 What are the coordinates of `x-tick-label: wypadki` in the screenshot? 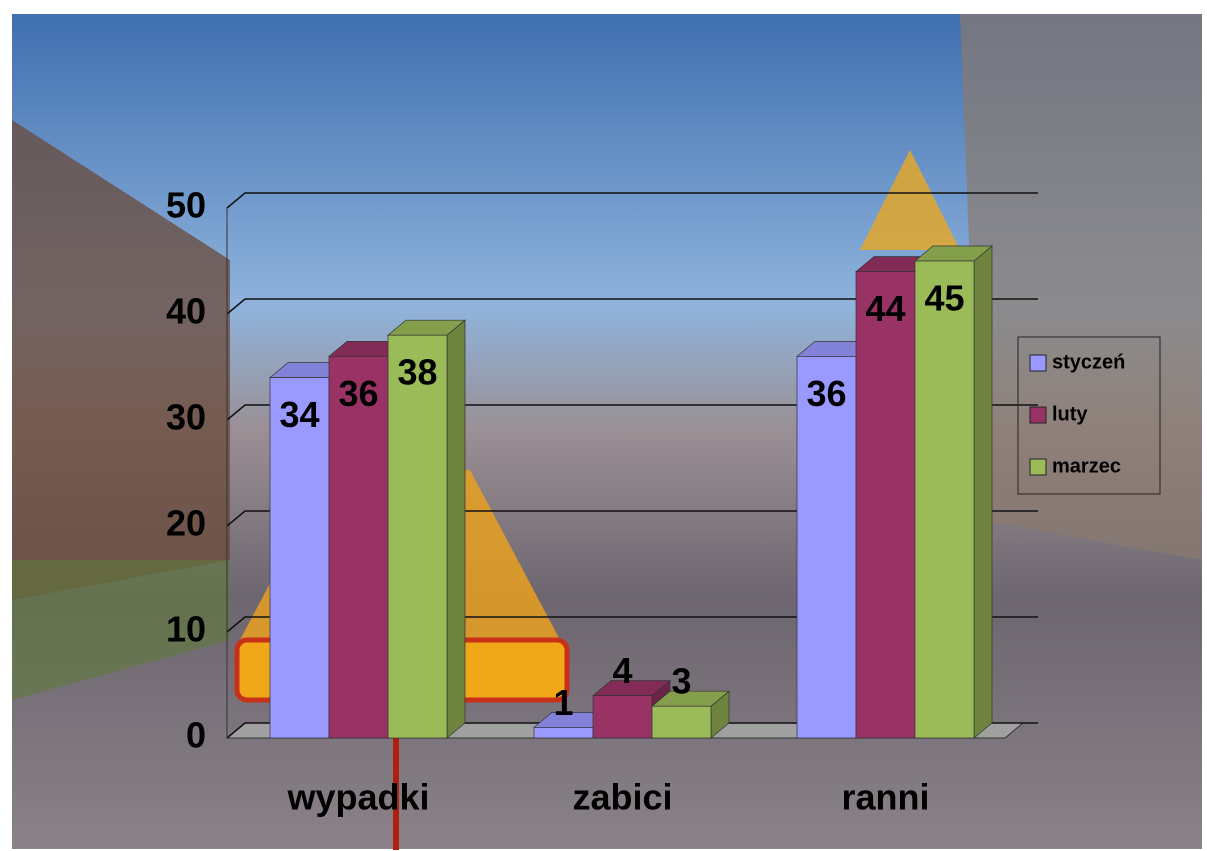 It's located at (357, 797).